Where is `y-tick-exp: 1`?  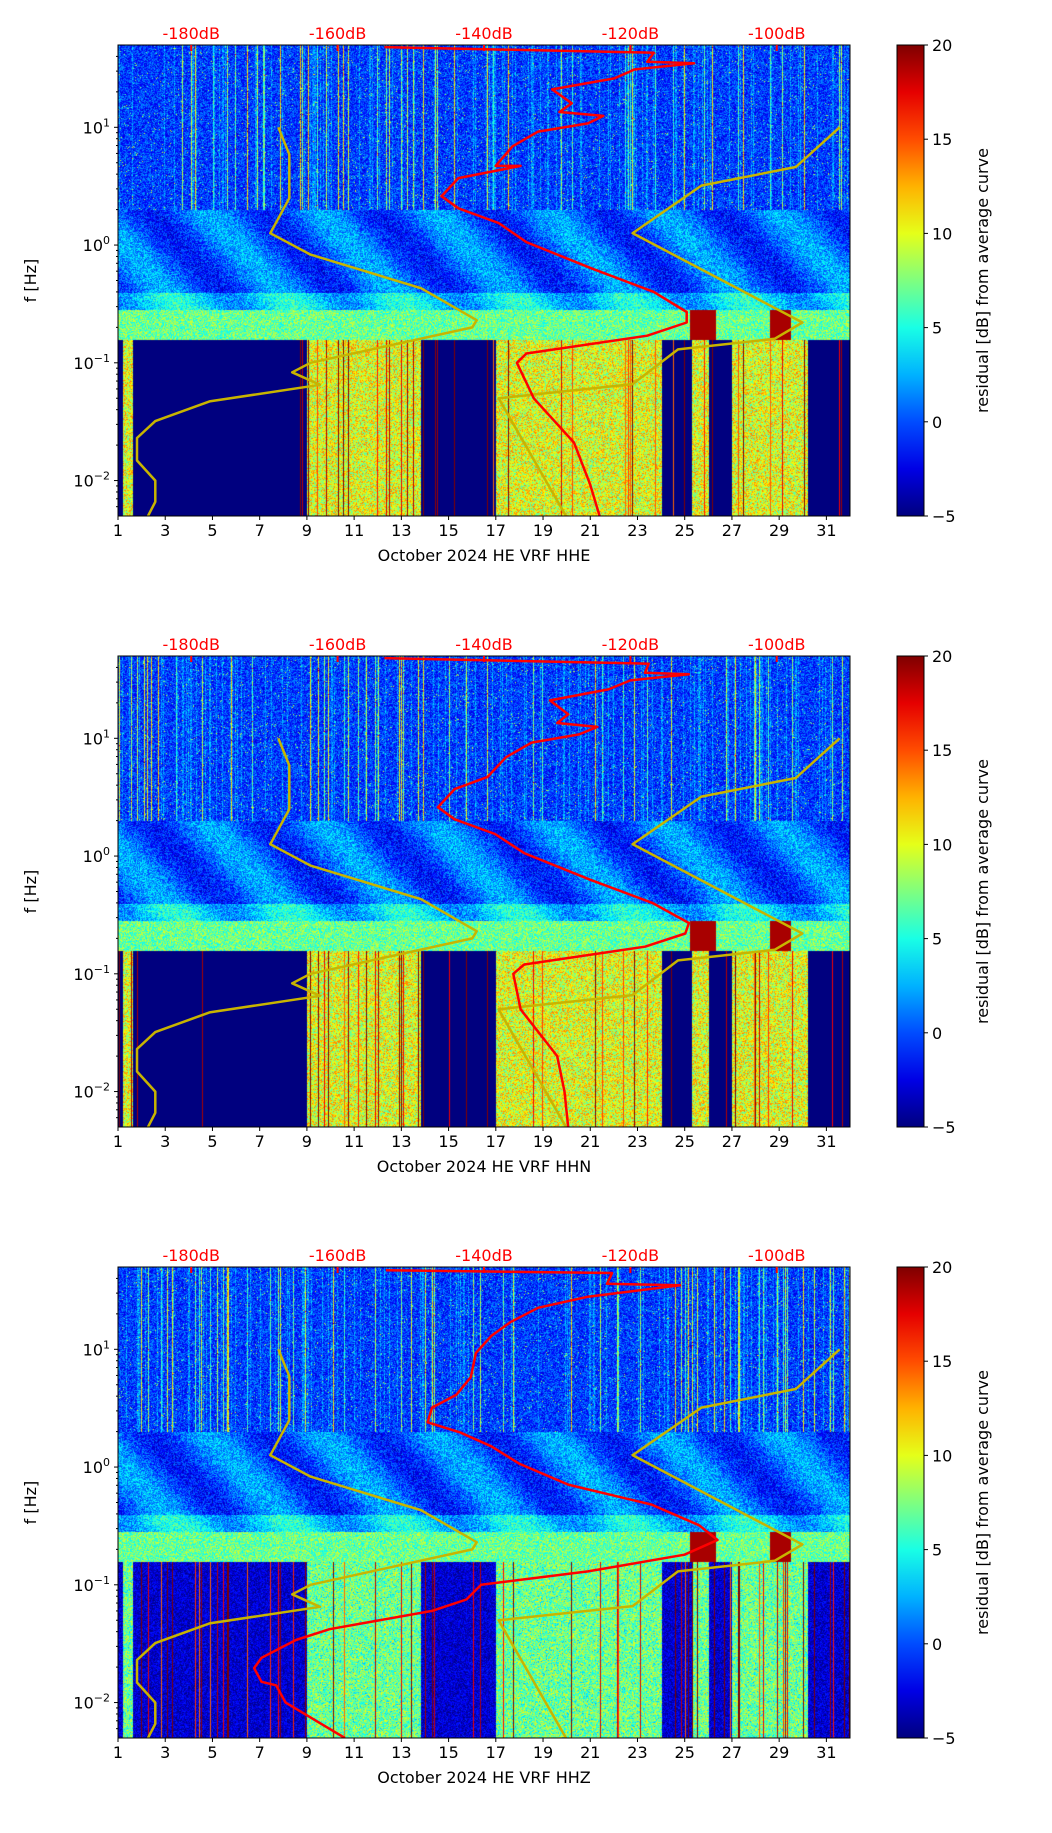
y-tick-exp: 1 is located at coordinates (106, 733).